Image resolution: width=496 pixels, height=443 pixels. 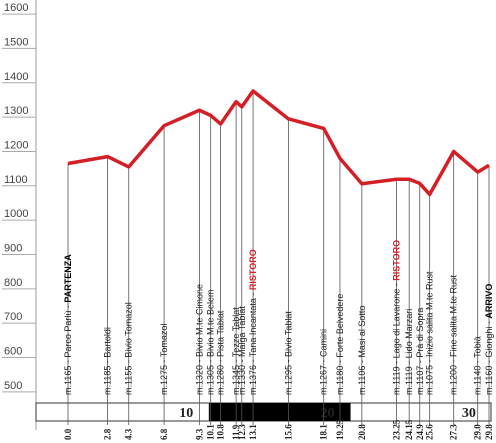 I want to click on station-label: m.1119 - Lago di Lavarone - RISTORO, so click(x=396, y=317).